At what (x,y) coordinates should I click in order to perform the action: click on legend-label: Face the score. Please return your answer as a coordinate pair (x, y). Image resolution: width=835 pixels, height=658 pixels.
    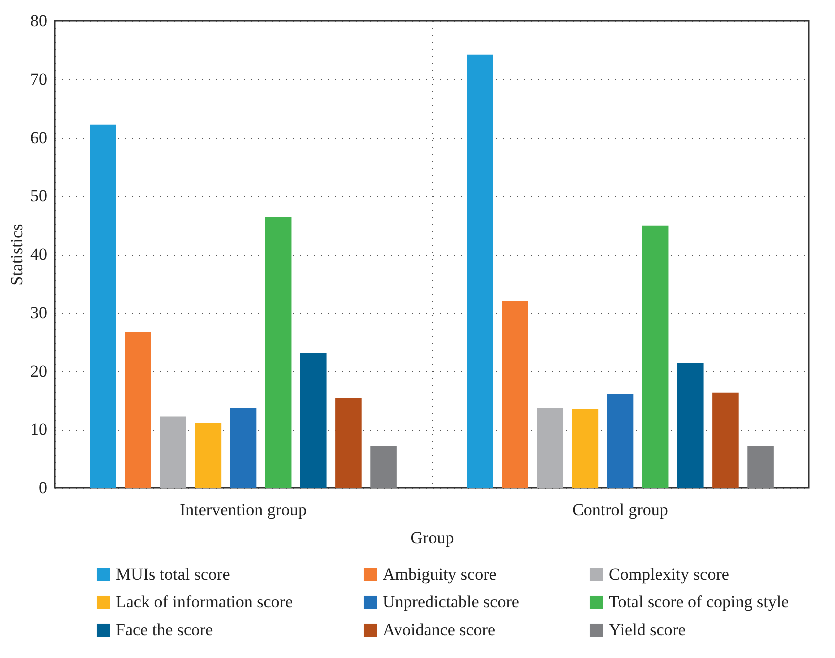
    Looking at the image, I should click on (165, 630).